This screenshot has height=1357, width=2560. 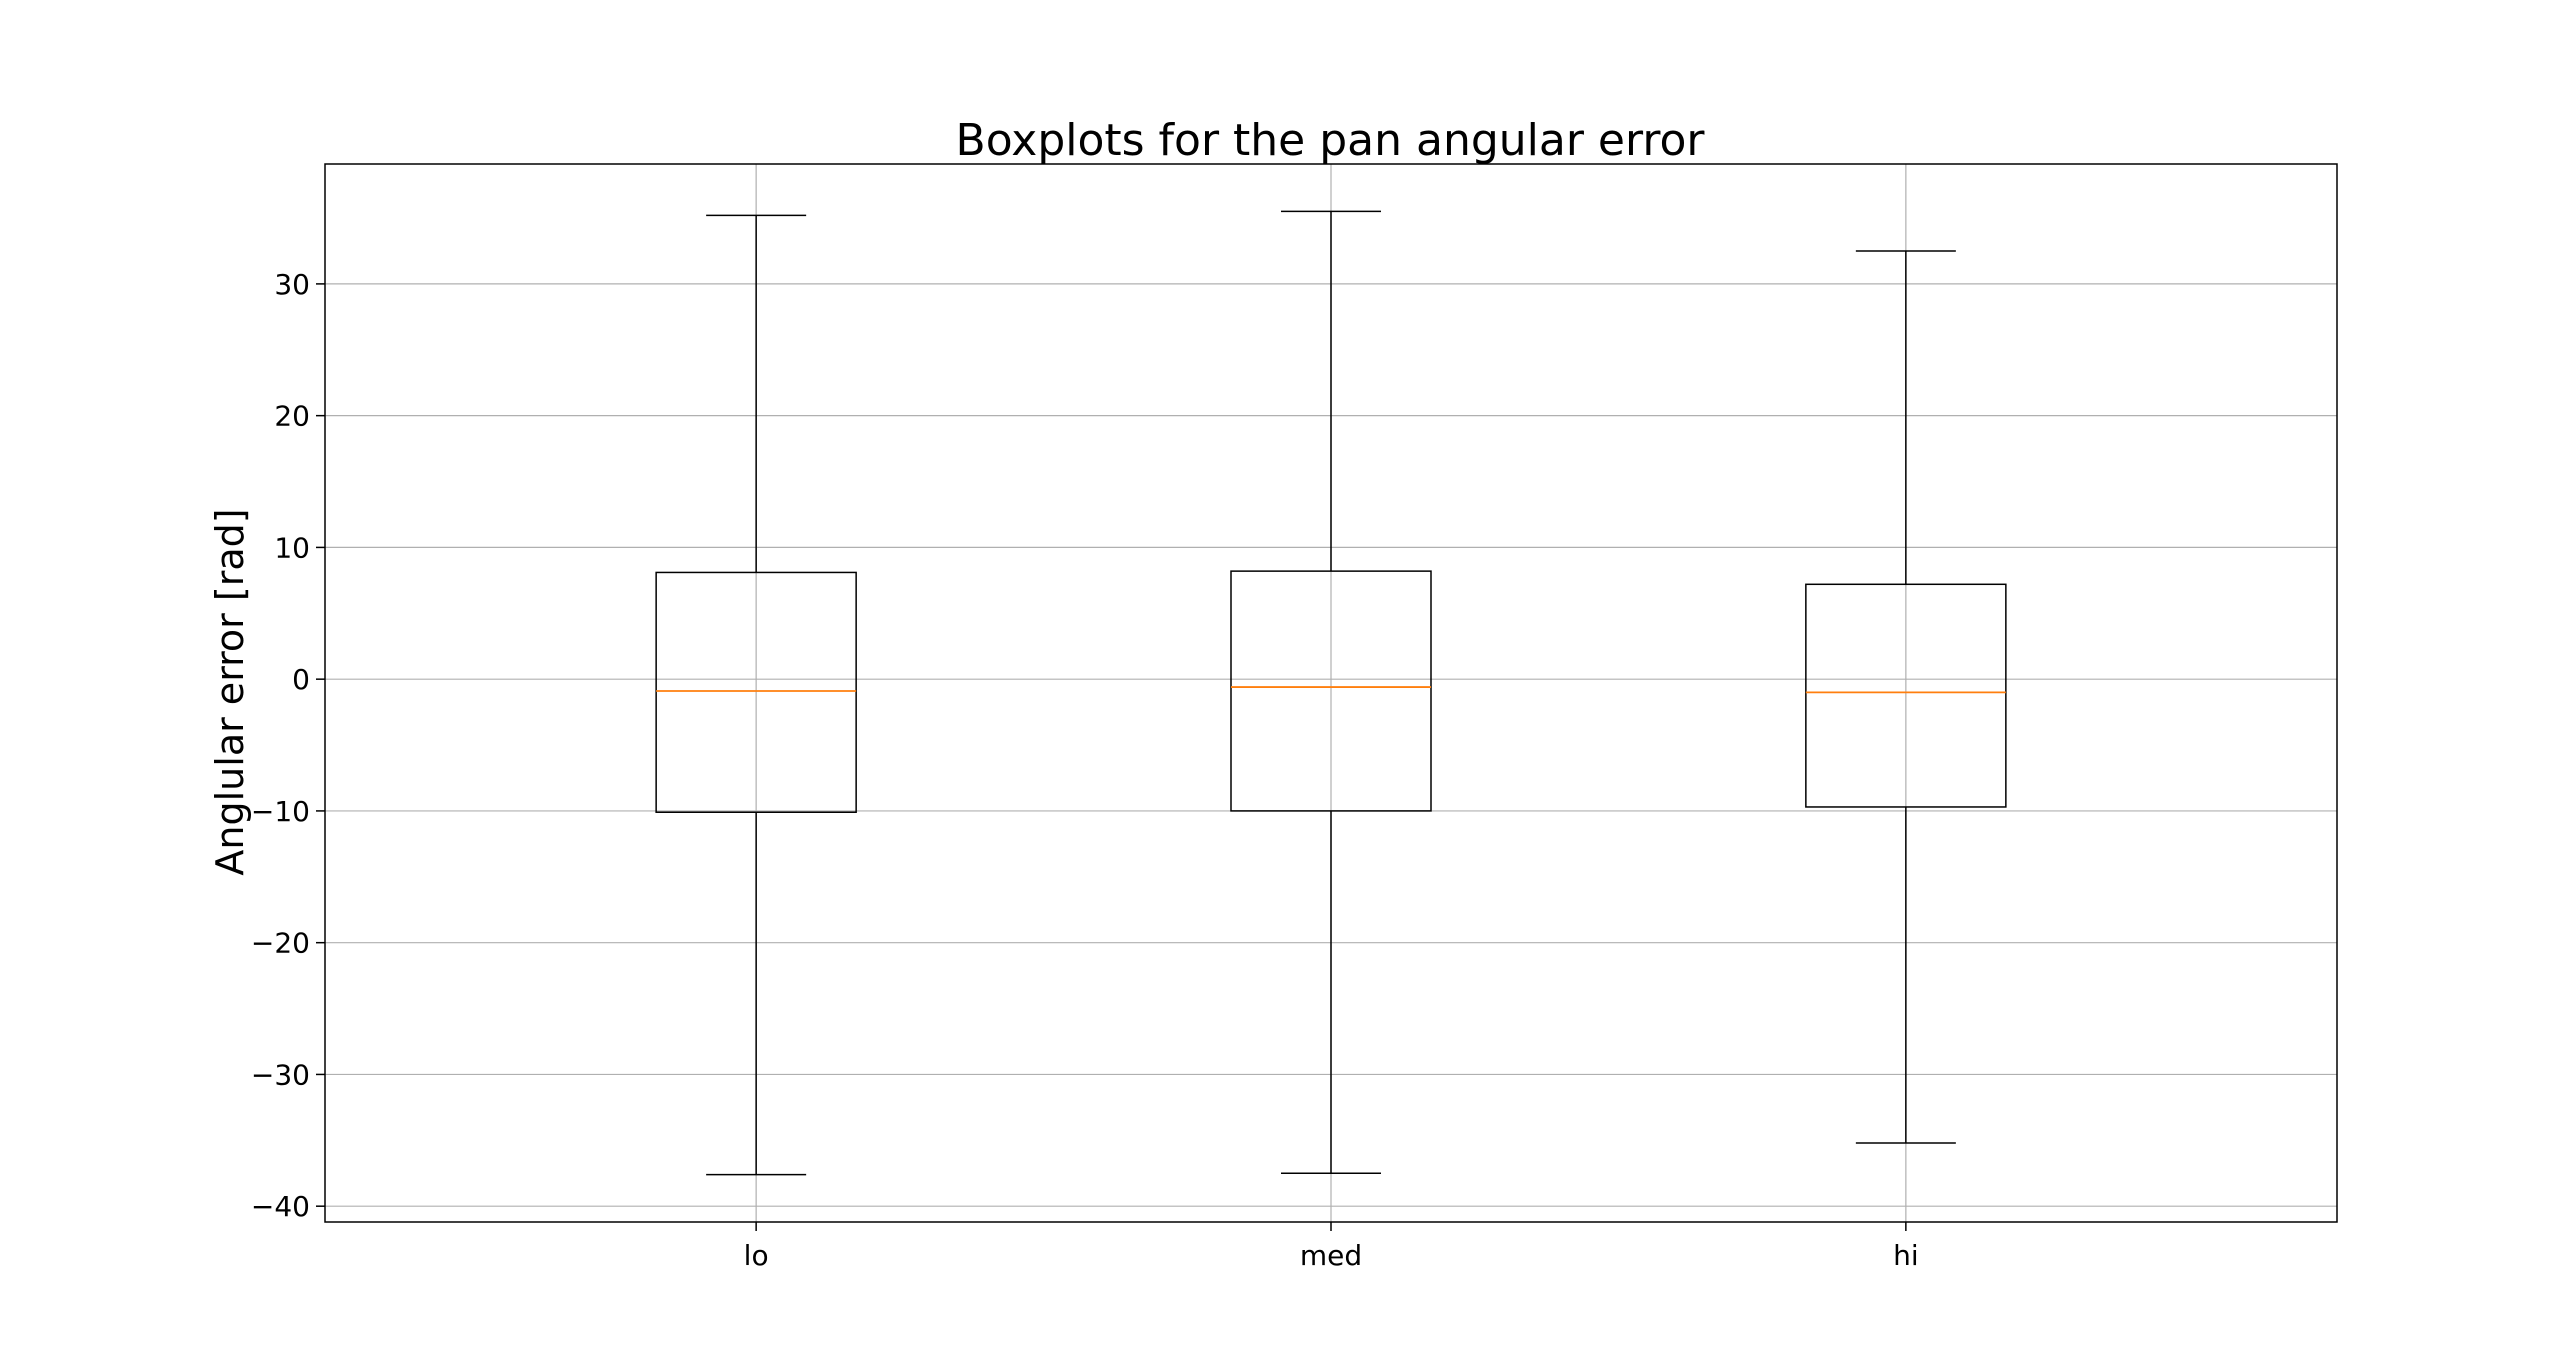 I want to click on x-tick-label: med, so click(x=1331, y=1255).